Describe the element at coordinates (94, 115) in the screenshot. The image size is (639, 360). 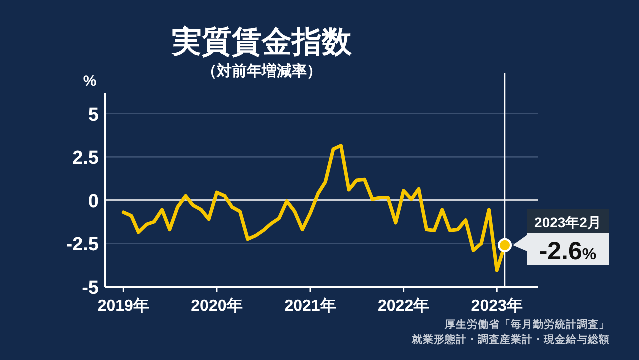
I see `y-tick-label: 5` at that location.